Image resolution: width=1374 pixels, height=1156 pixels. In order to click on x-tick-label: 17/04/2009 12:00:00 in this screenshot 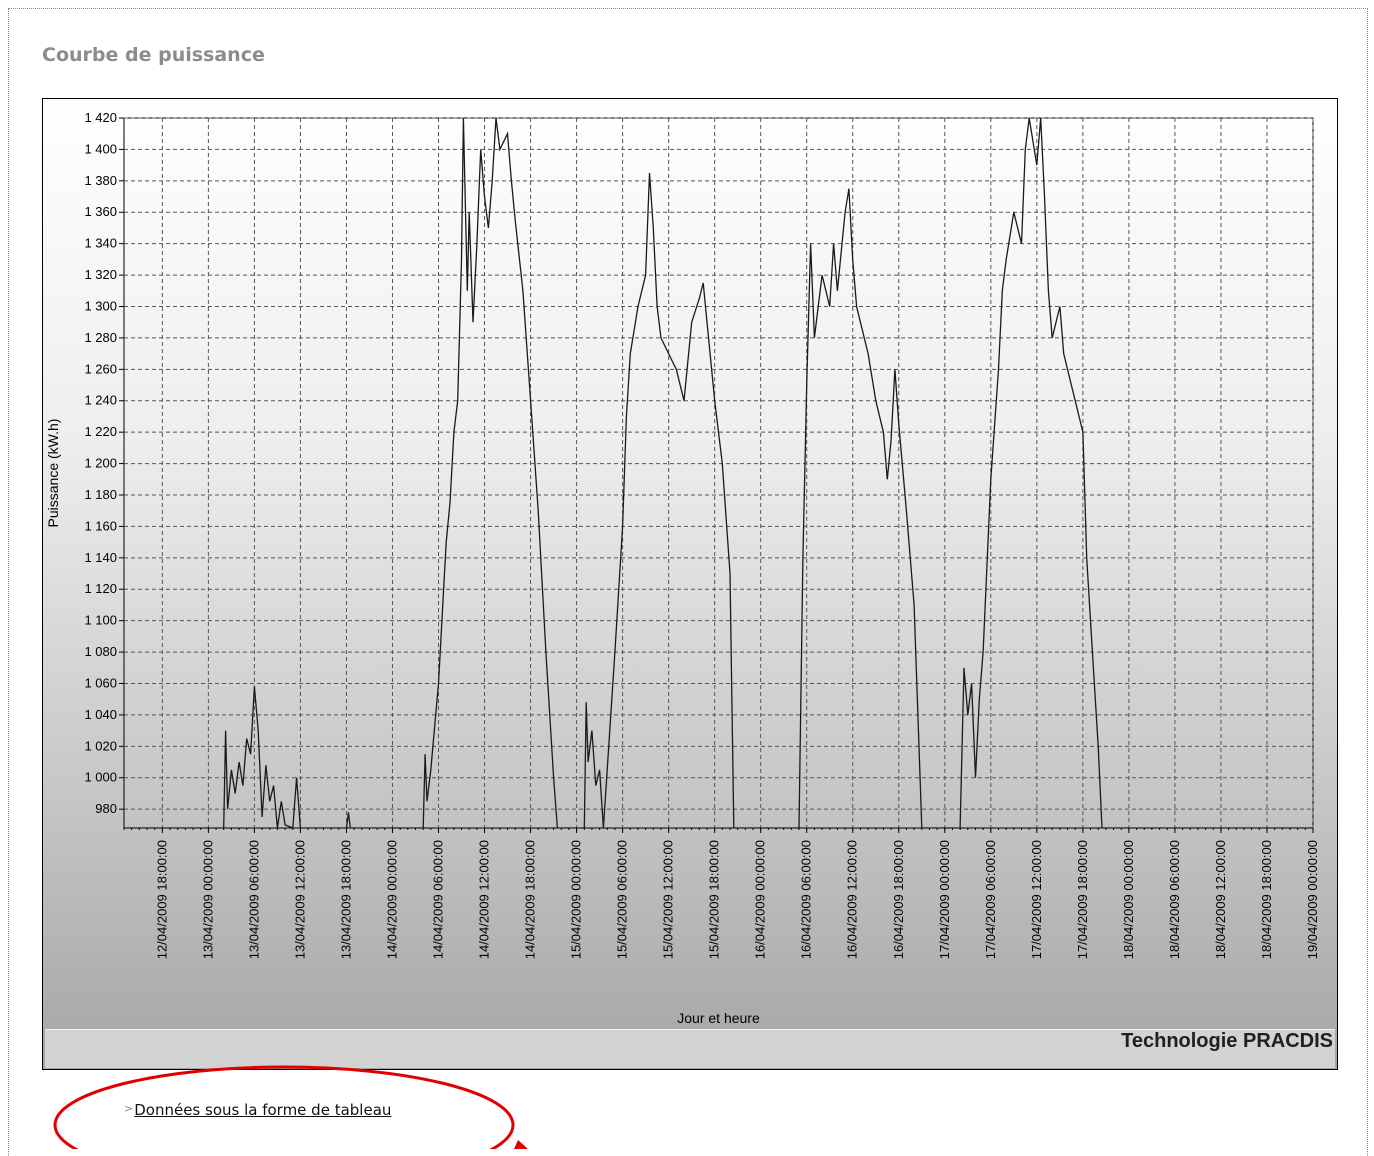, I will do `click(1036, 899)`.